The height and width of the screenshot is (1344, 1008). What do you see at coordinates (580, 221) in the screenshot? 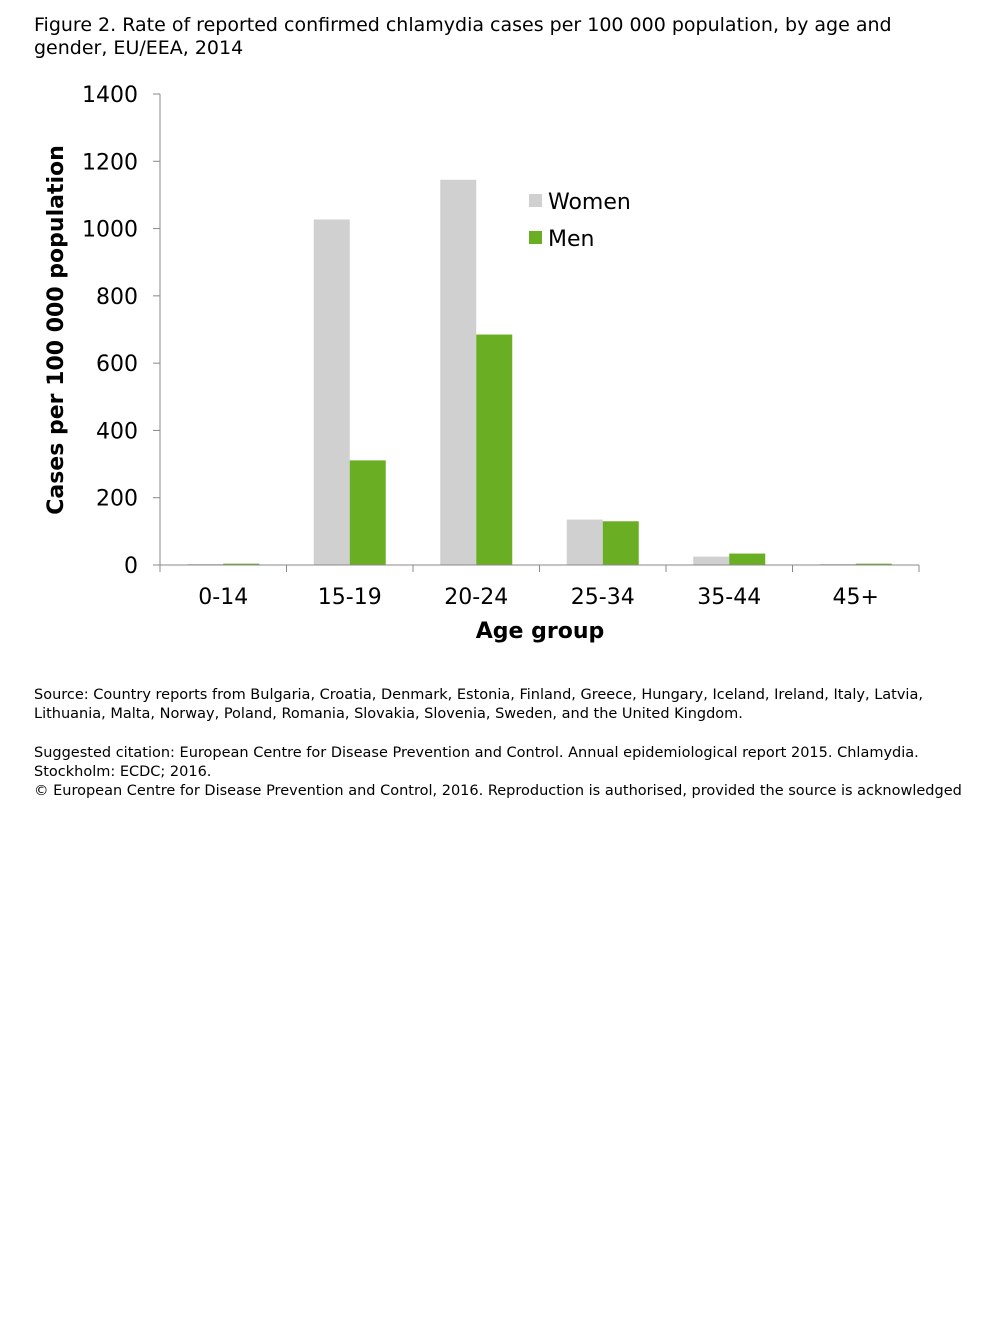
I see `legend: Women Men` at bounding box center [580, 221].